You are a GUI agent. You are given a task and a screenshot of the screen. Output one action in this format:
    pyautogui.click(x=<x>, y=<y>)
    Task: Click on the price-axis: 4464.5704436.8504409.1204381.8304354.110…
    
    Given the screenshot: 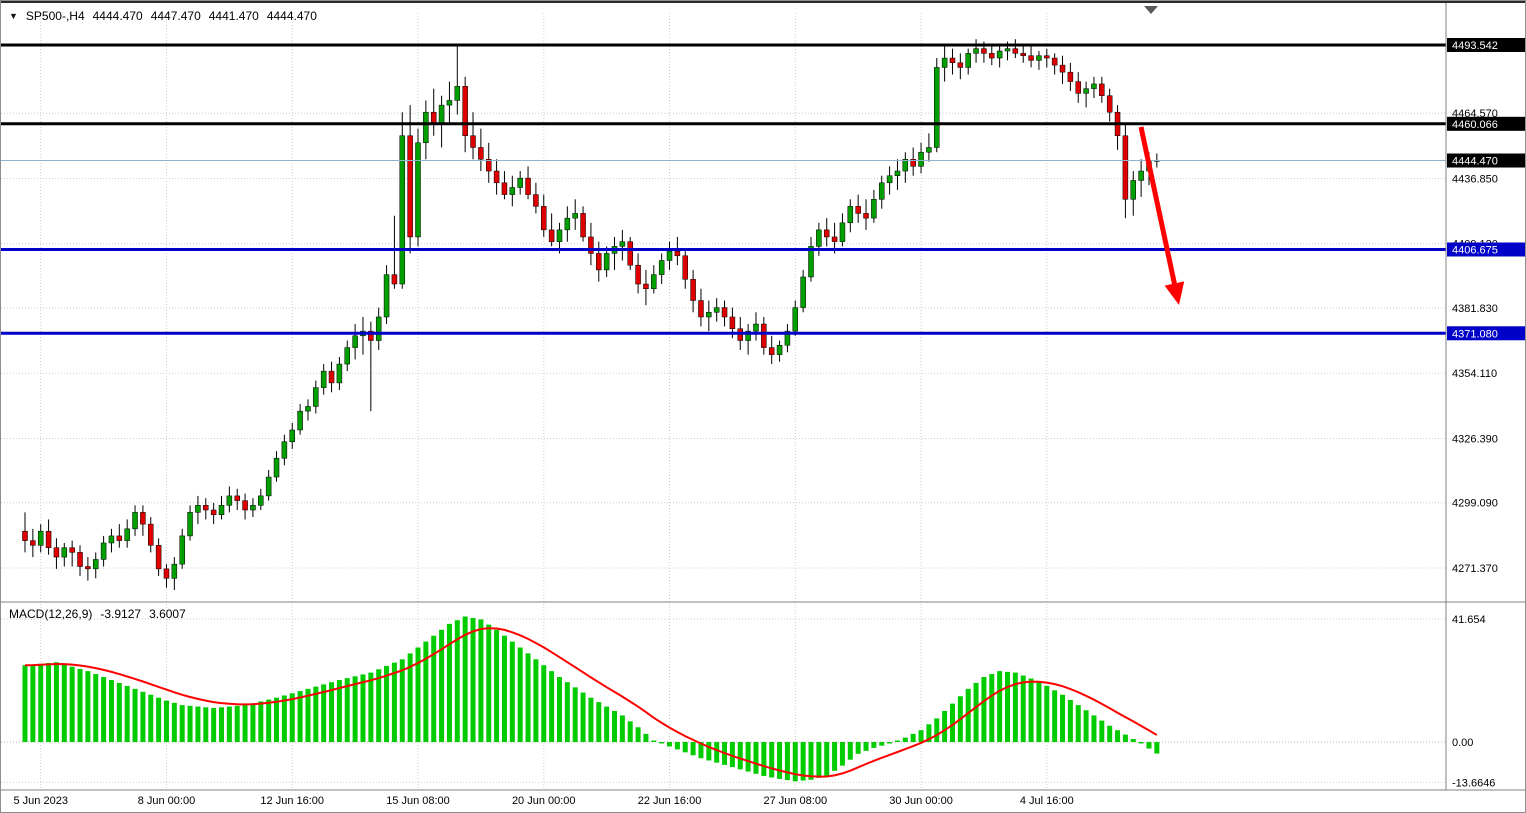 What is the action you would take?
    pyautogui.click(x=1486, y=306)
    